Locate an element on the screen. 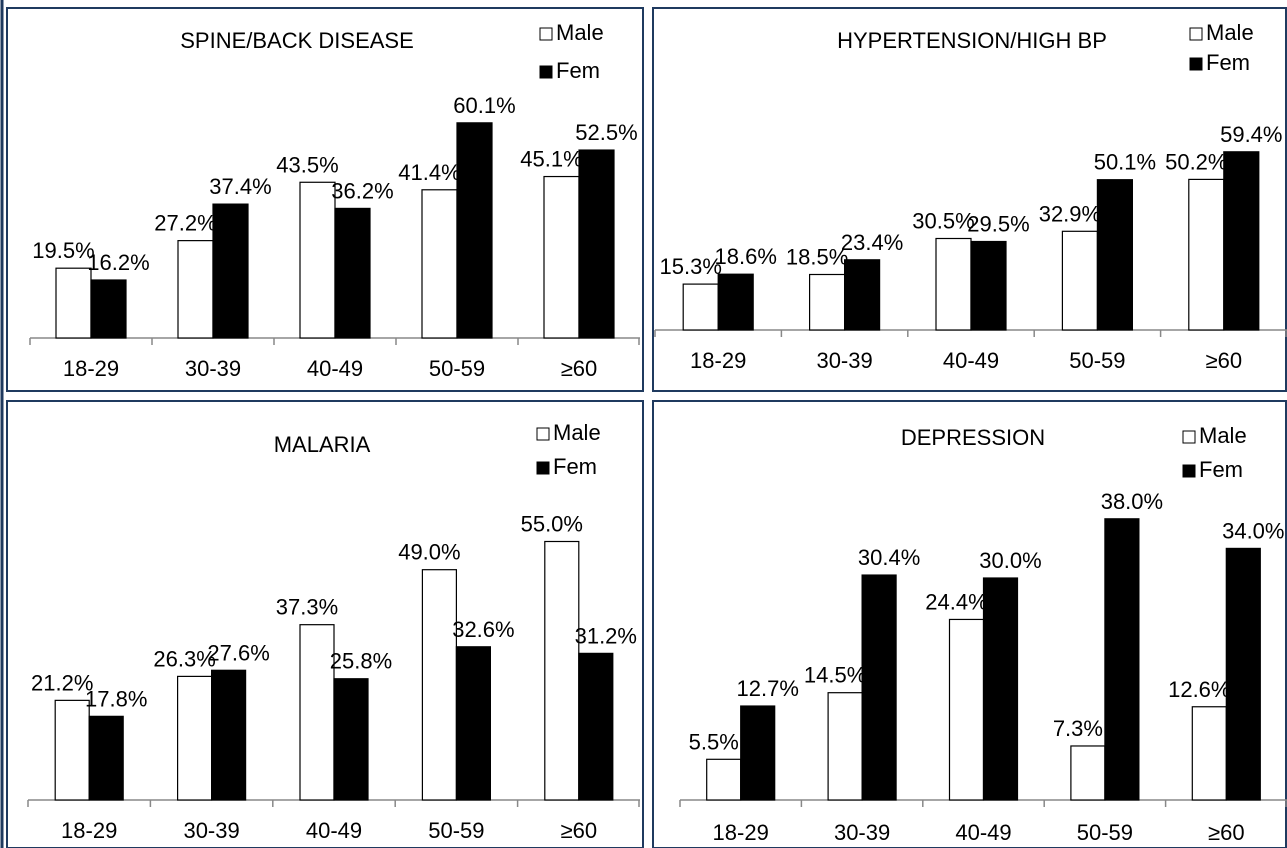  data-label-male: 45.1% is located at coordinates (551, 159).